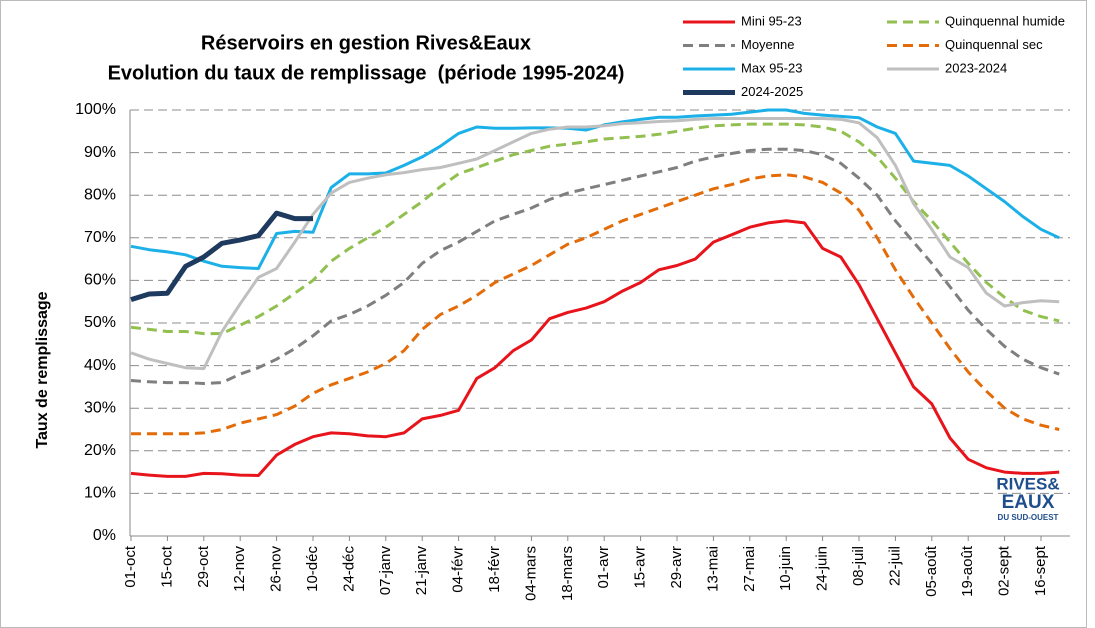 The image size is (1095, 628). What do you see at coordinates (130, 566) in the screenshot?
I see `x-tick-label: 01-oct` at bounding box center [130, 566].